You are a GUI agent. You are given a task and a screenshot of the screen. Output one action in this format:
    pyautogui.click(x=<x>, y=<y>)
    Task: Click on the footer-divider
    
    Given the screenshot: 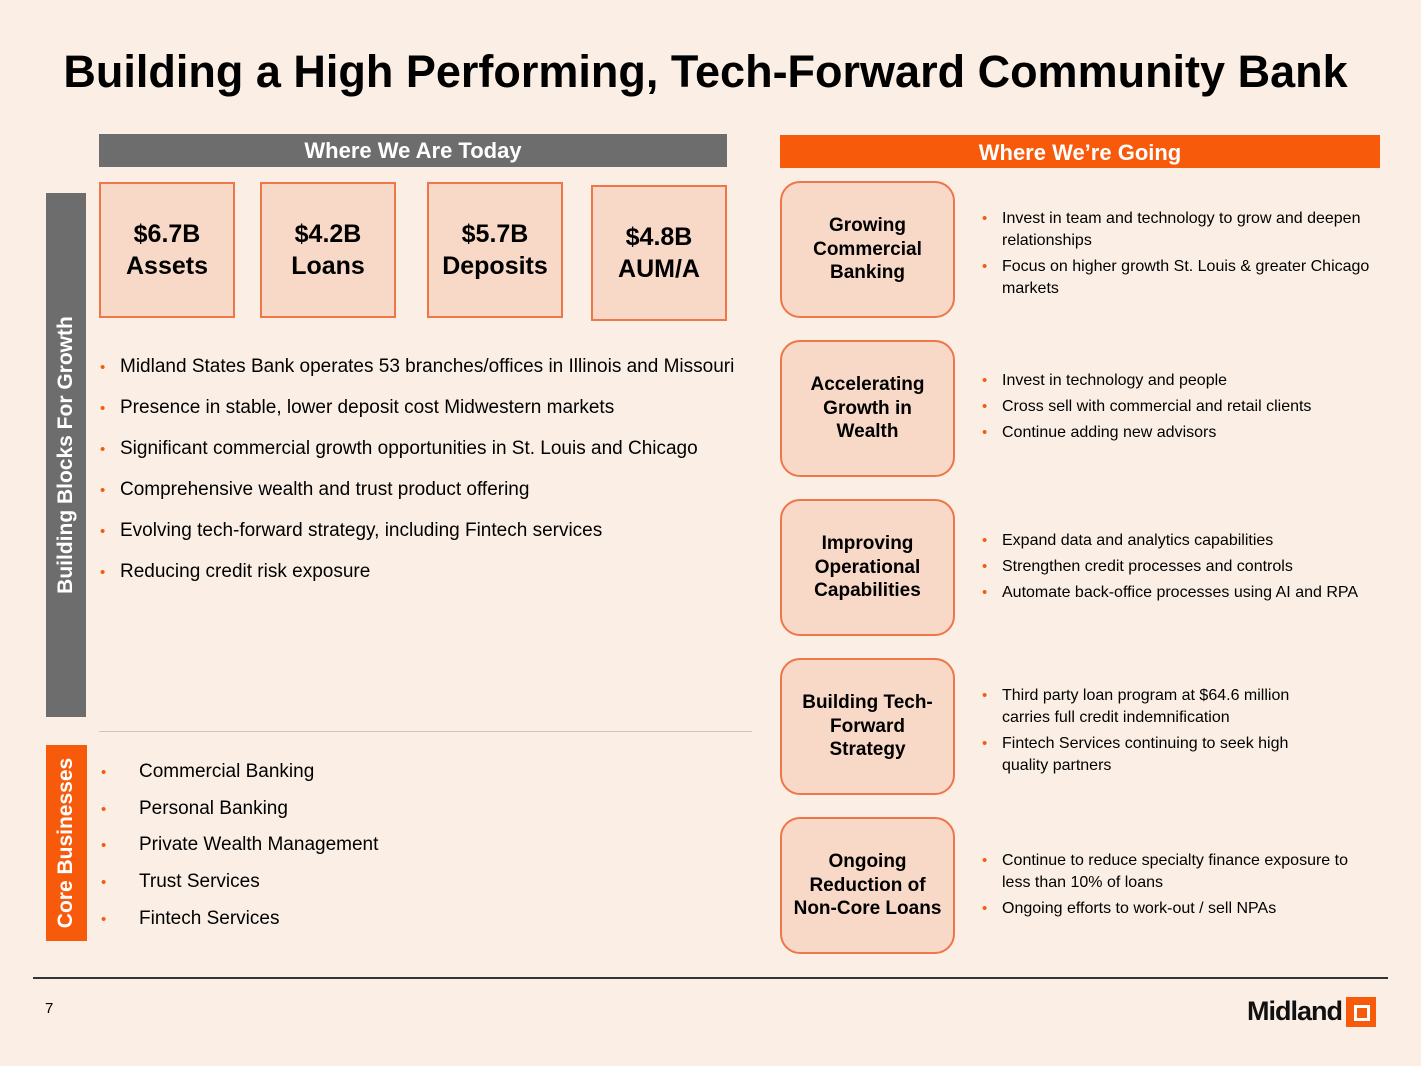 What is the action you would take?
    pyautogui.click(x=710, y=978)
    